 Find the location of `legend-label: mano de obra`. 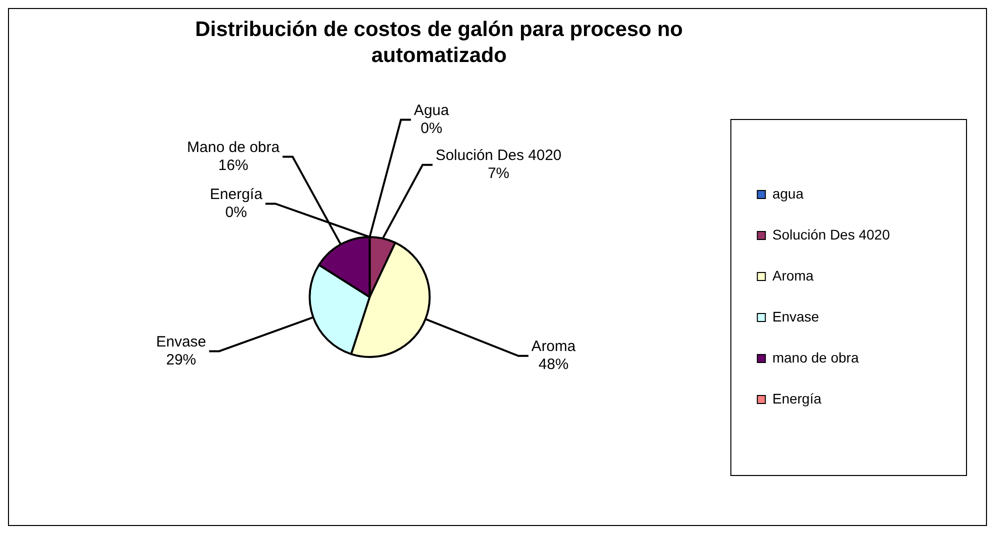

legend-label: mano de obra is located at coordinates (848, 357).